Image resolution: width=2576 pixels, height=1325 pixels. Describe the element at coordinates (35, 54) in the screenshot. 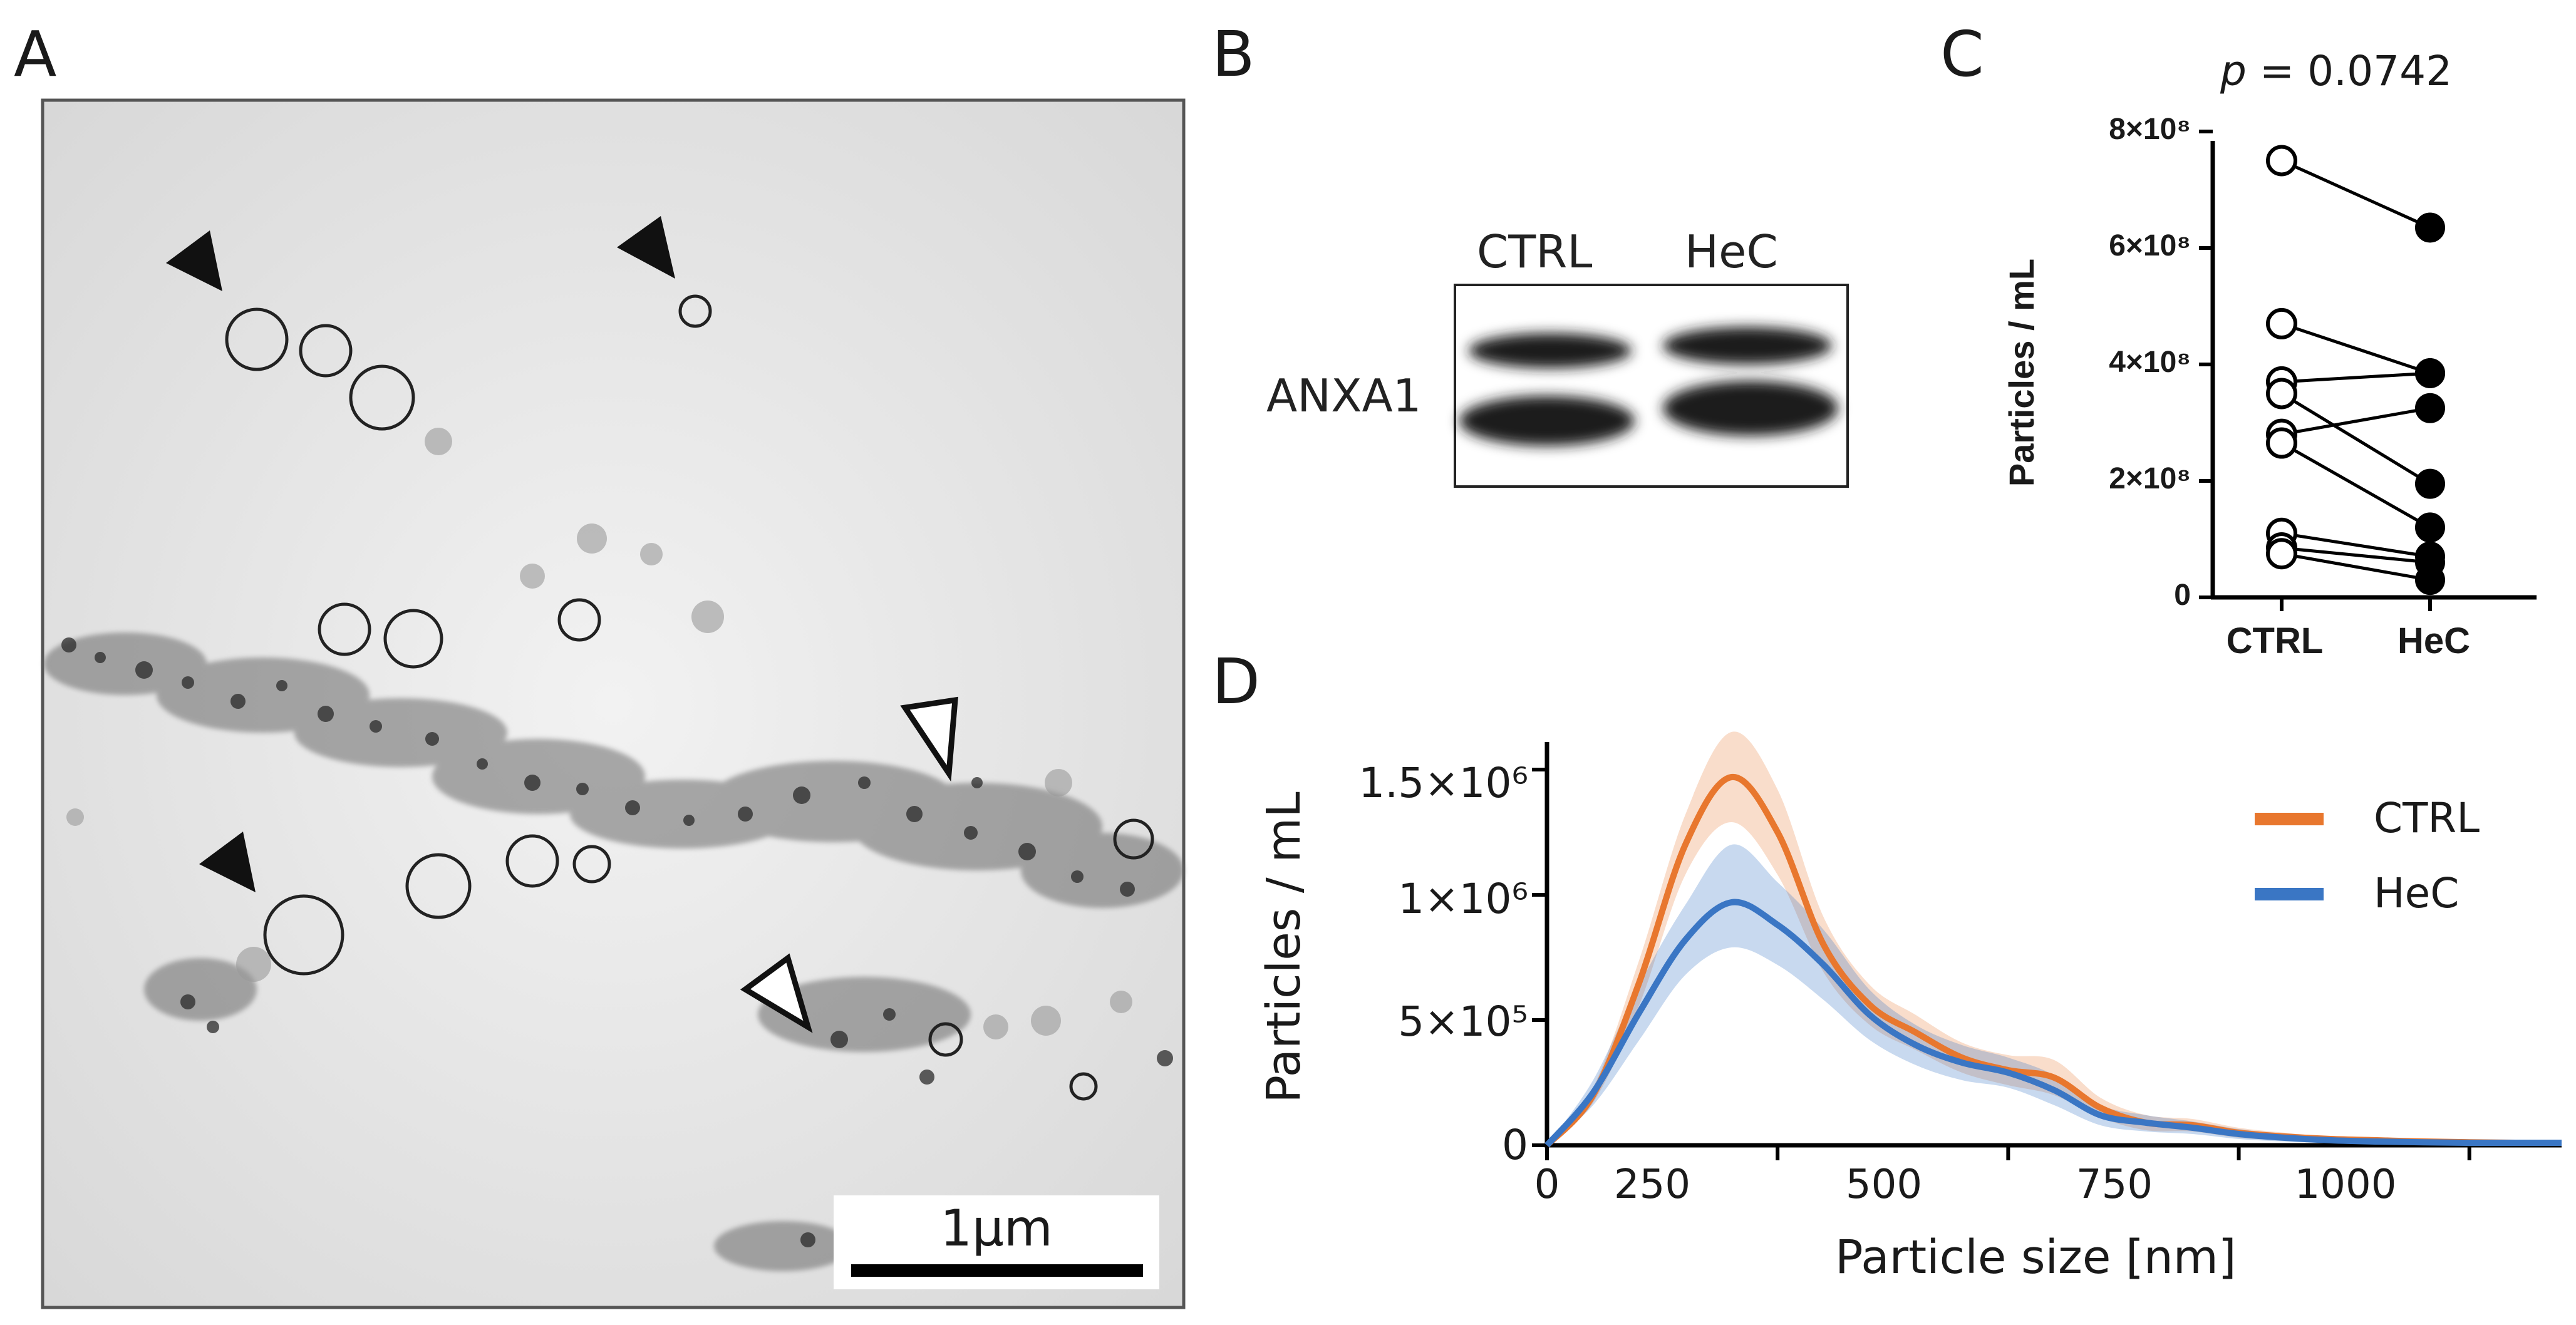

I see `panel-letter-a: A` at that location.